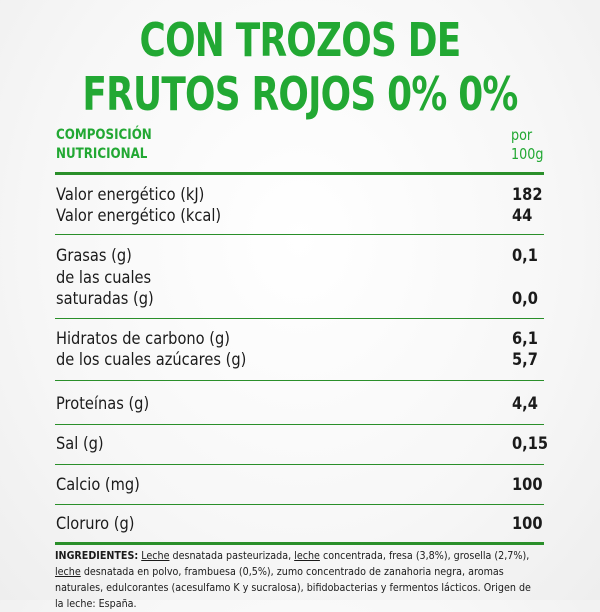 This screenshot has width=600, height=612. Describe the element at coordinates (530, 444) in the screenshot. I see `row-value-salt: 0,15` at that location.